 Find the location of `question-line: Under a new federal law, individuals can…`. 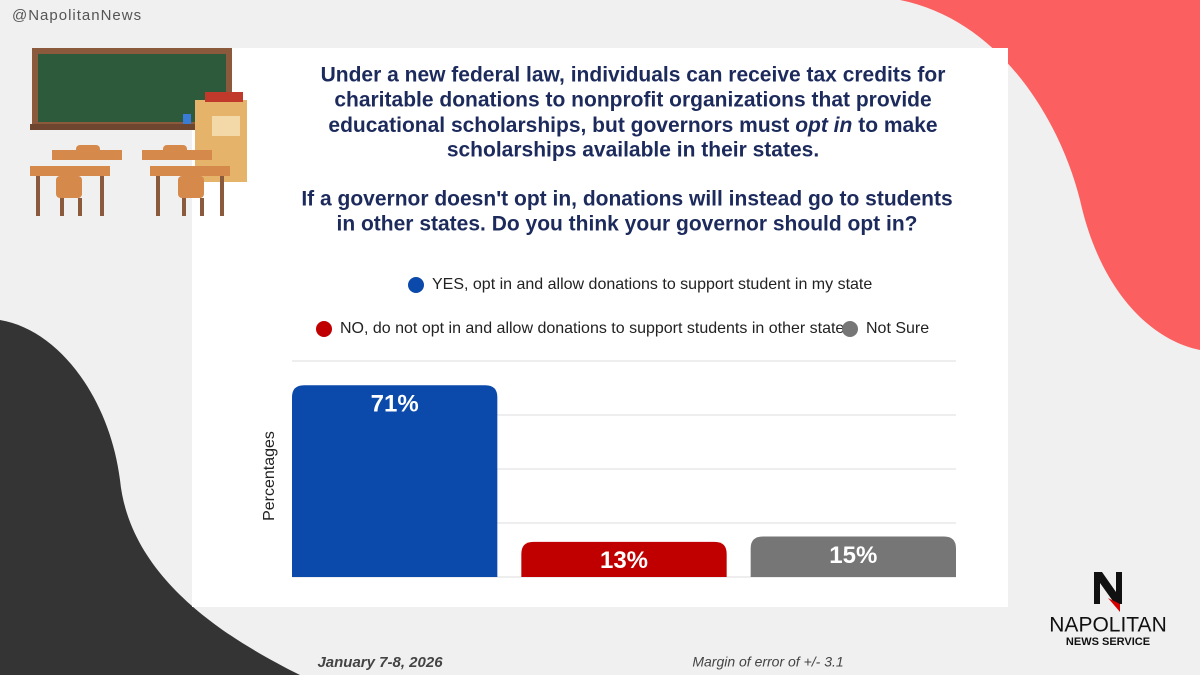

question-line: Under a new federal law, individuals can… is located at coordinates (633, 75).